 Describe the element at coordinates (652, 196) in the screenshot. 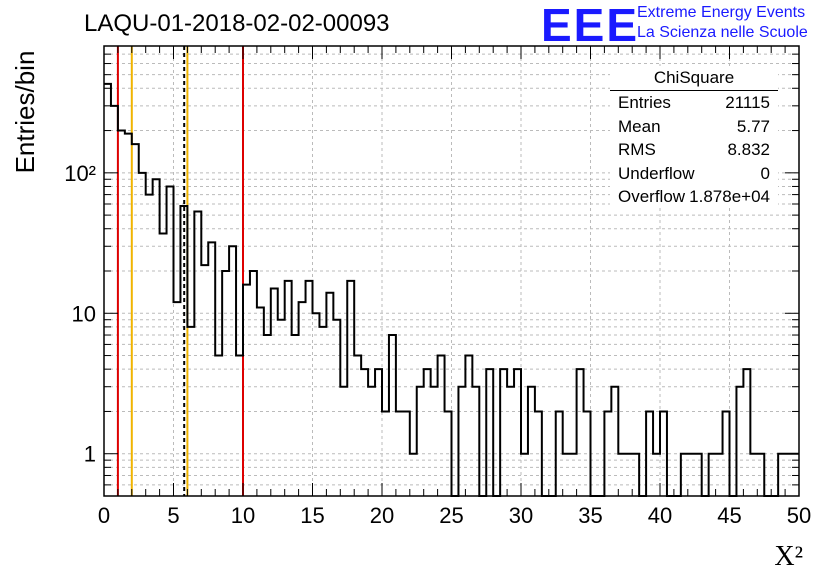

I see `stats-label: Overflow` at that location.